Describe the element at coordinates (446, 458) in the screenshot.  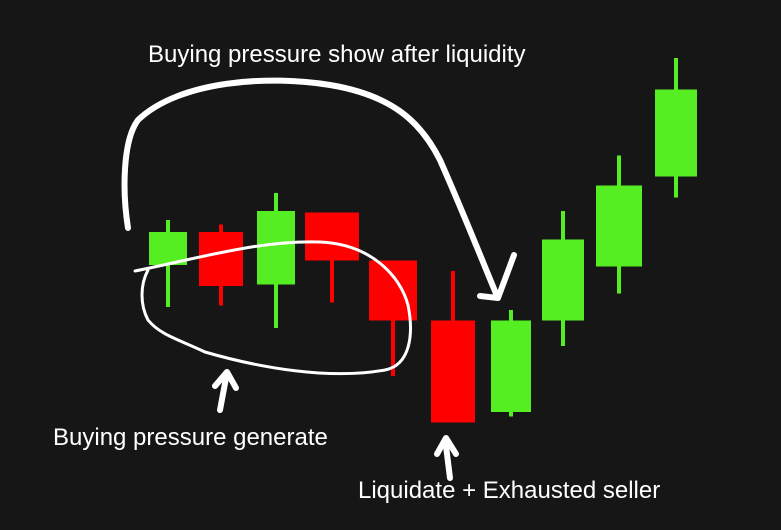
I see `up-arrow-right` at that location.